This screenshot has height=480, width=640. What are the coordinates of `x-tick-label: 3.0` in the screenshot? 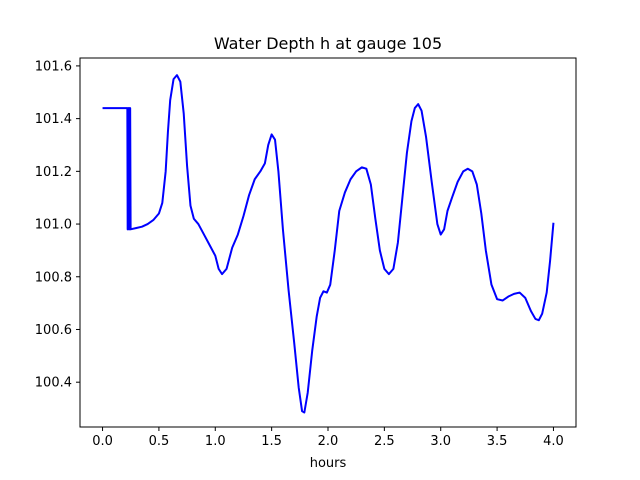 It's located at (440, 441).